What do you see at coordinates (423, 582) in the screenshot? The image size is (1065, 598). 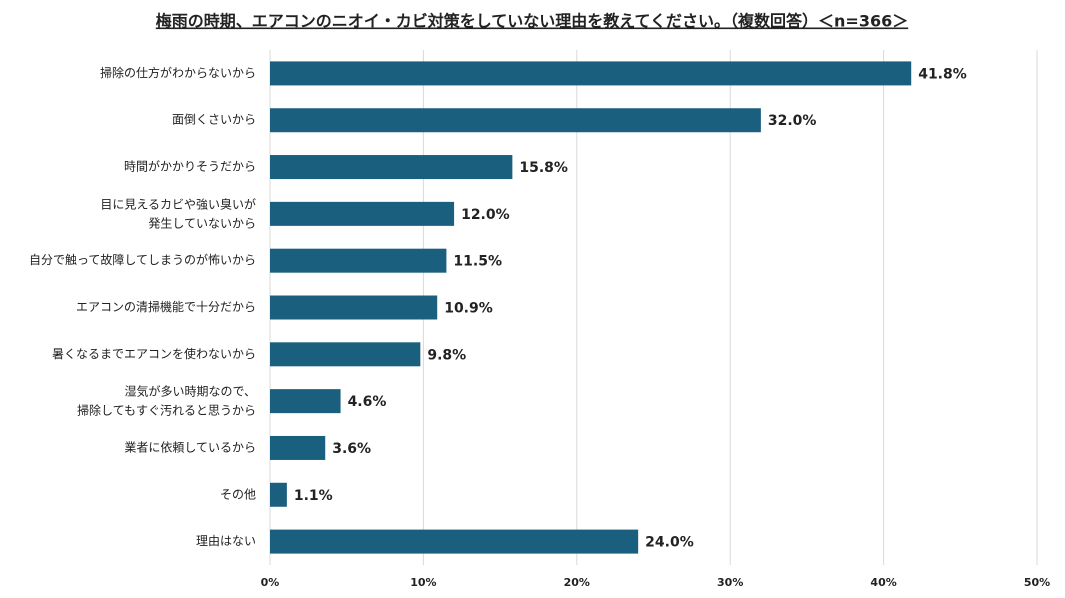 I see `x-tick-label: 10%` at bounding box center [423, 582].